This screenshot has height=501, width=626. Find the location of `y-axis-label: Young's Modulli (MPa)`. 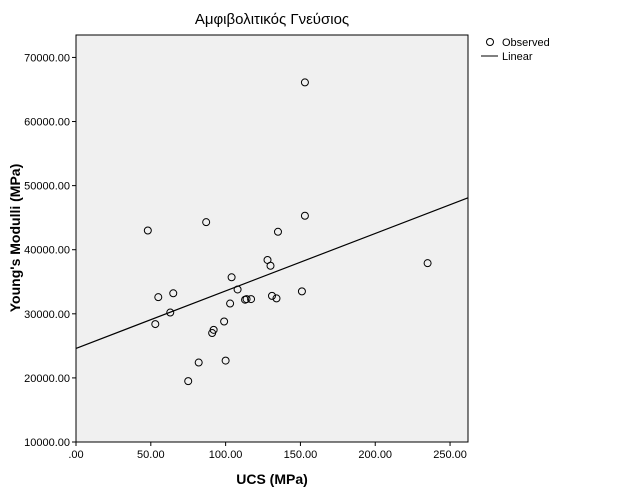

y-axis-label: Young's Modulli (MPa) is located at coordinates (15, 238).